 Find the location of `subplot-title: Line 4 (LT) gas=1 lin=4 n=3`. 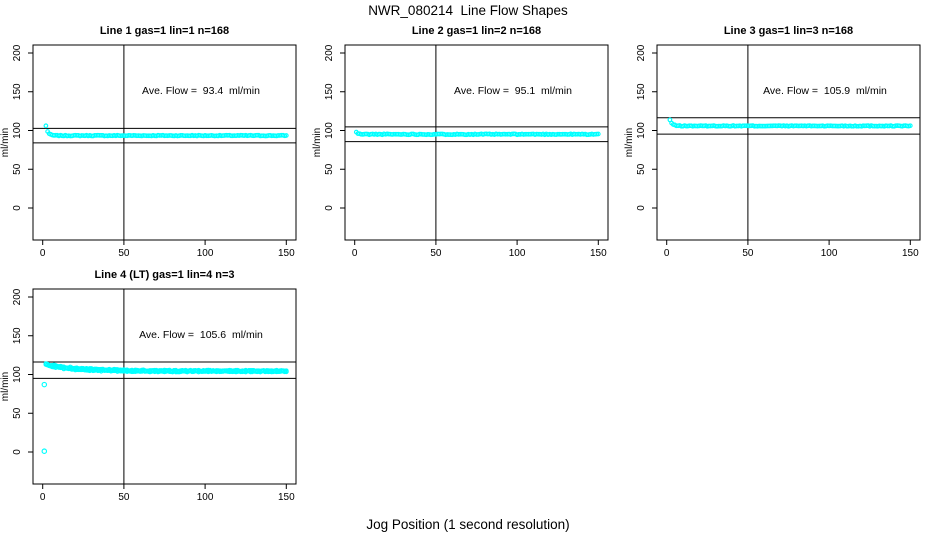

subplot-title: Line 4 (LT) gas=1 lin=4 n=3 is located at coordinates (164, 275).